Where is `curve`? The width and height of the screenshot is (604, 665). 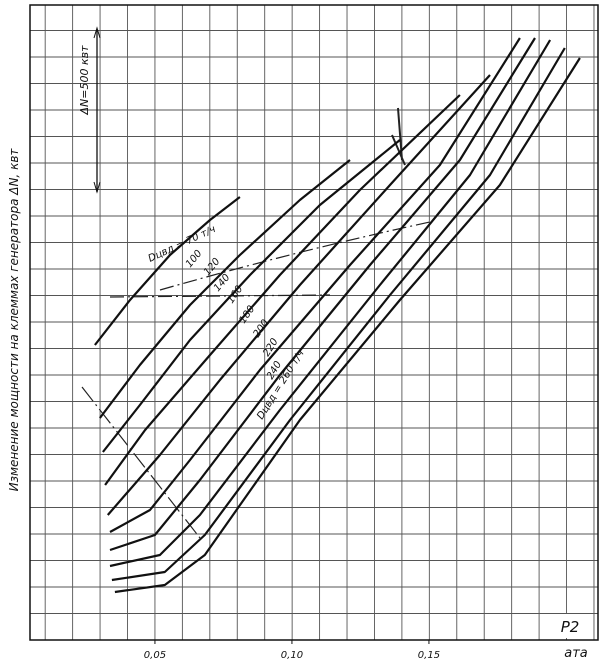
curve is located at coordinates (167, 271).